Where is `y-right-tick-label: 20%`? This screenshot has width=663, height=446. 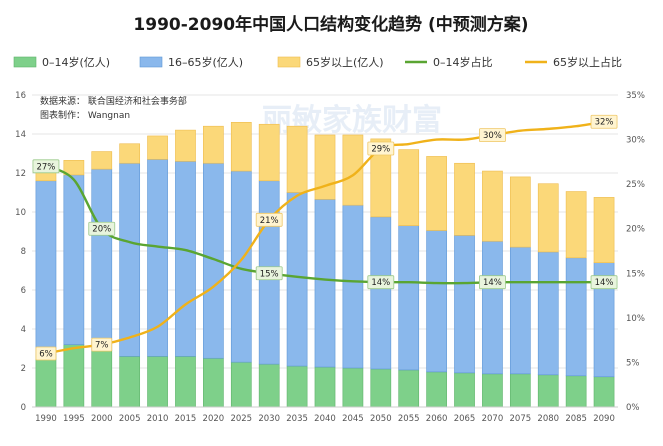
y-right-tick-label: 20% is located at coordinates (635, 230).